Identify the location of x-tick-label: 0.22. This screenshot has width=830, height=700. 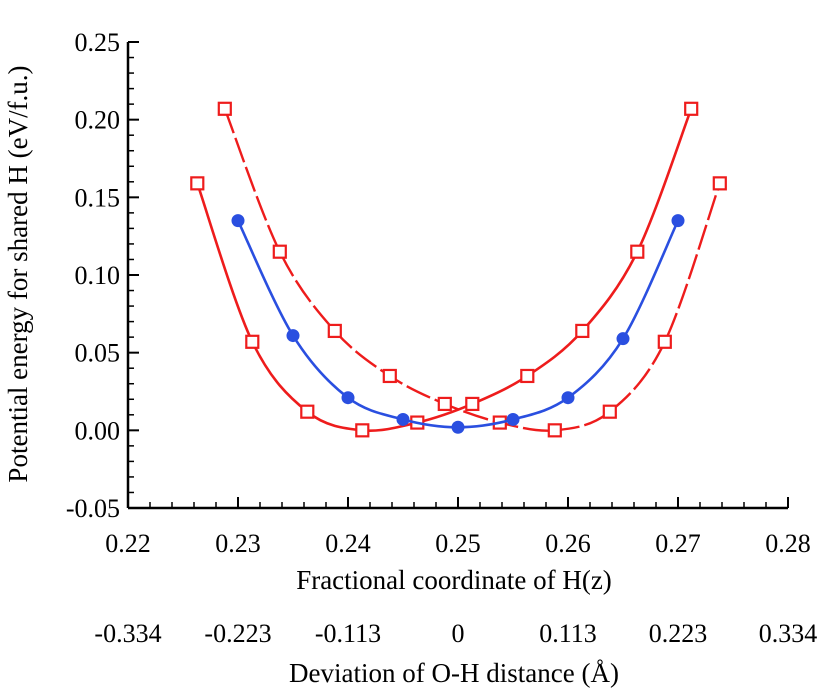
(128, 543).